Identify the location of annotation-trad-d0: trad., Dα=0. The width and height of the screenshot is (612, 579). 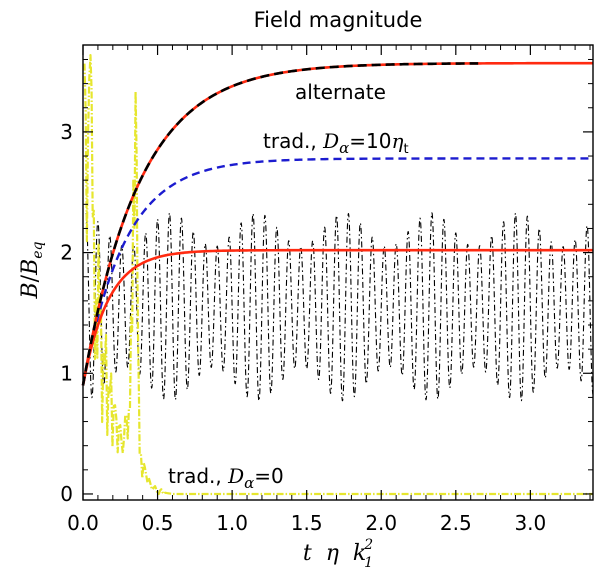
(226, 478).